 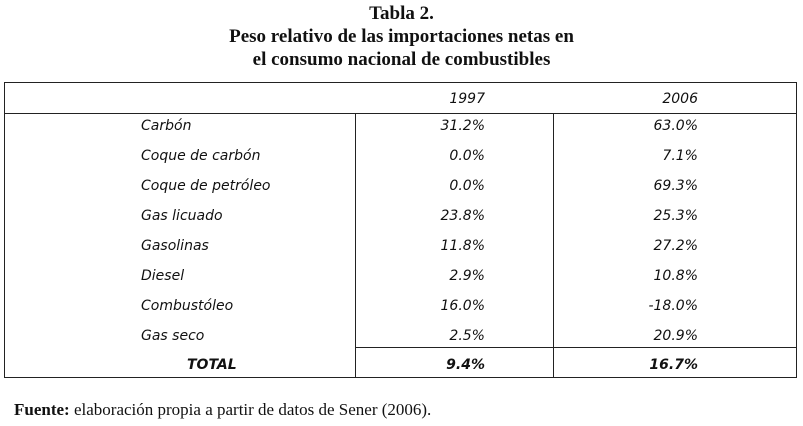 What do you see at coordinates (206, 186) in the screenshot?
I see `row-label: Coque de petróleo` at bounding box center [206, 186].